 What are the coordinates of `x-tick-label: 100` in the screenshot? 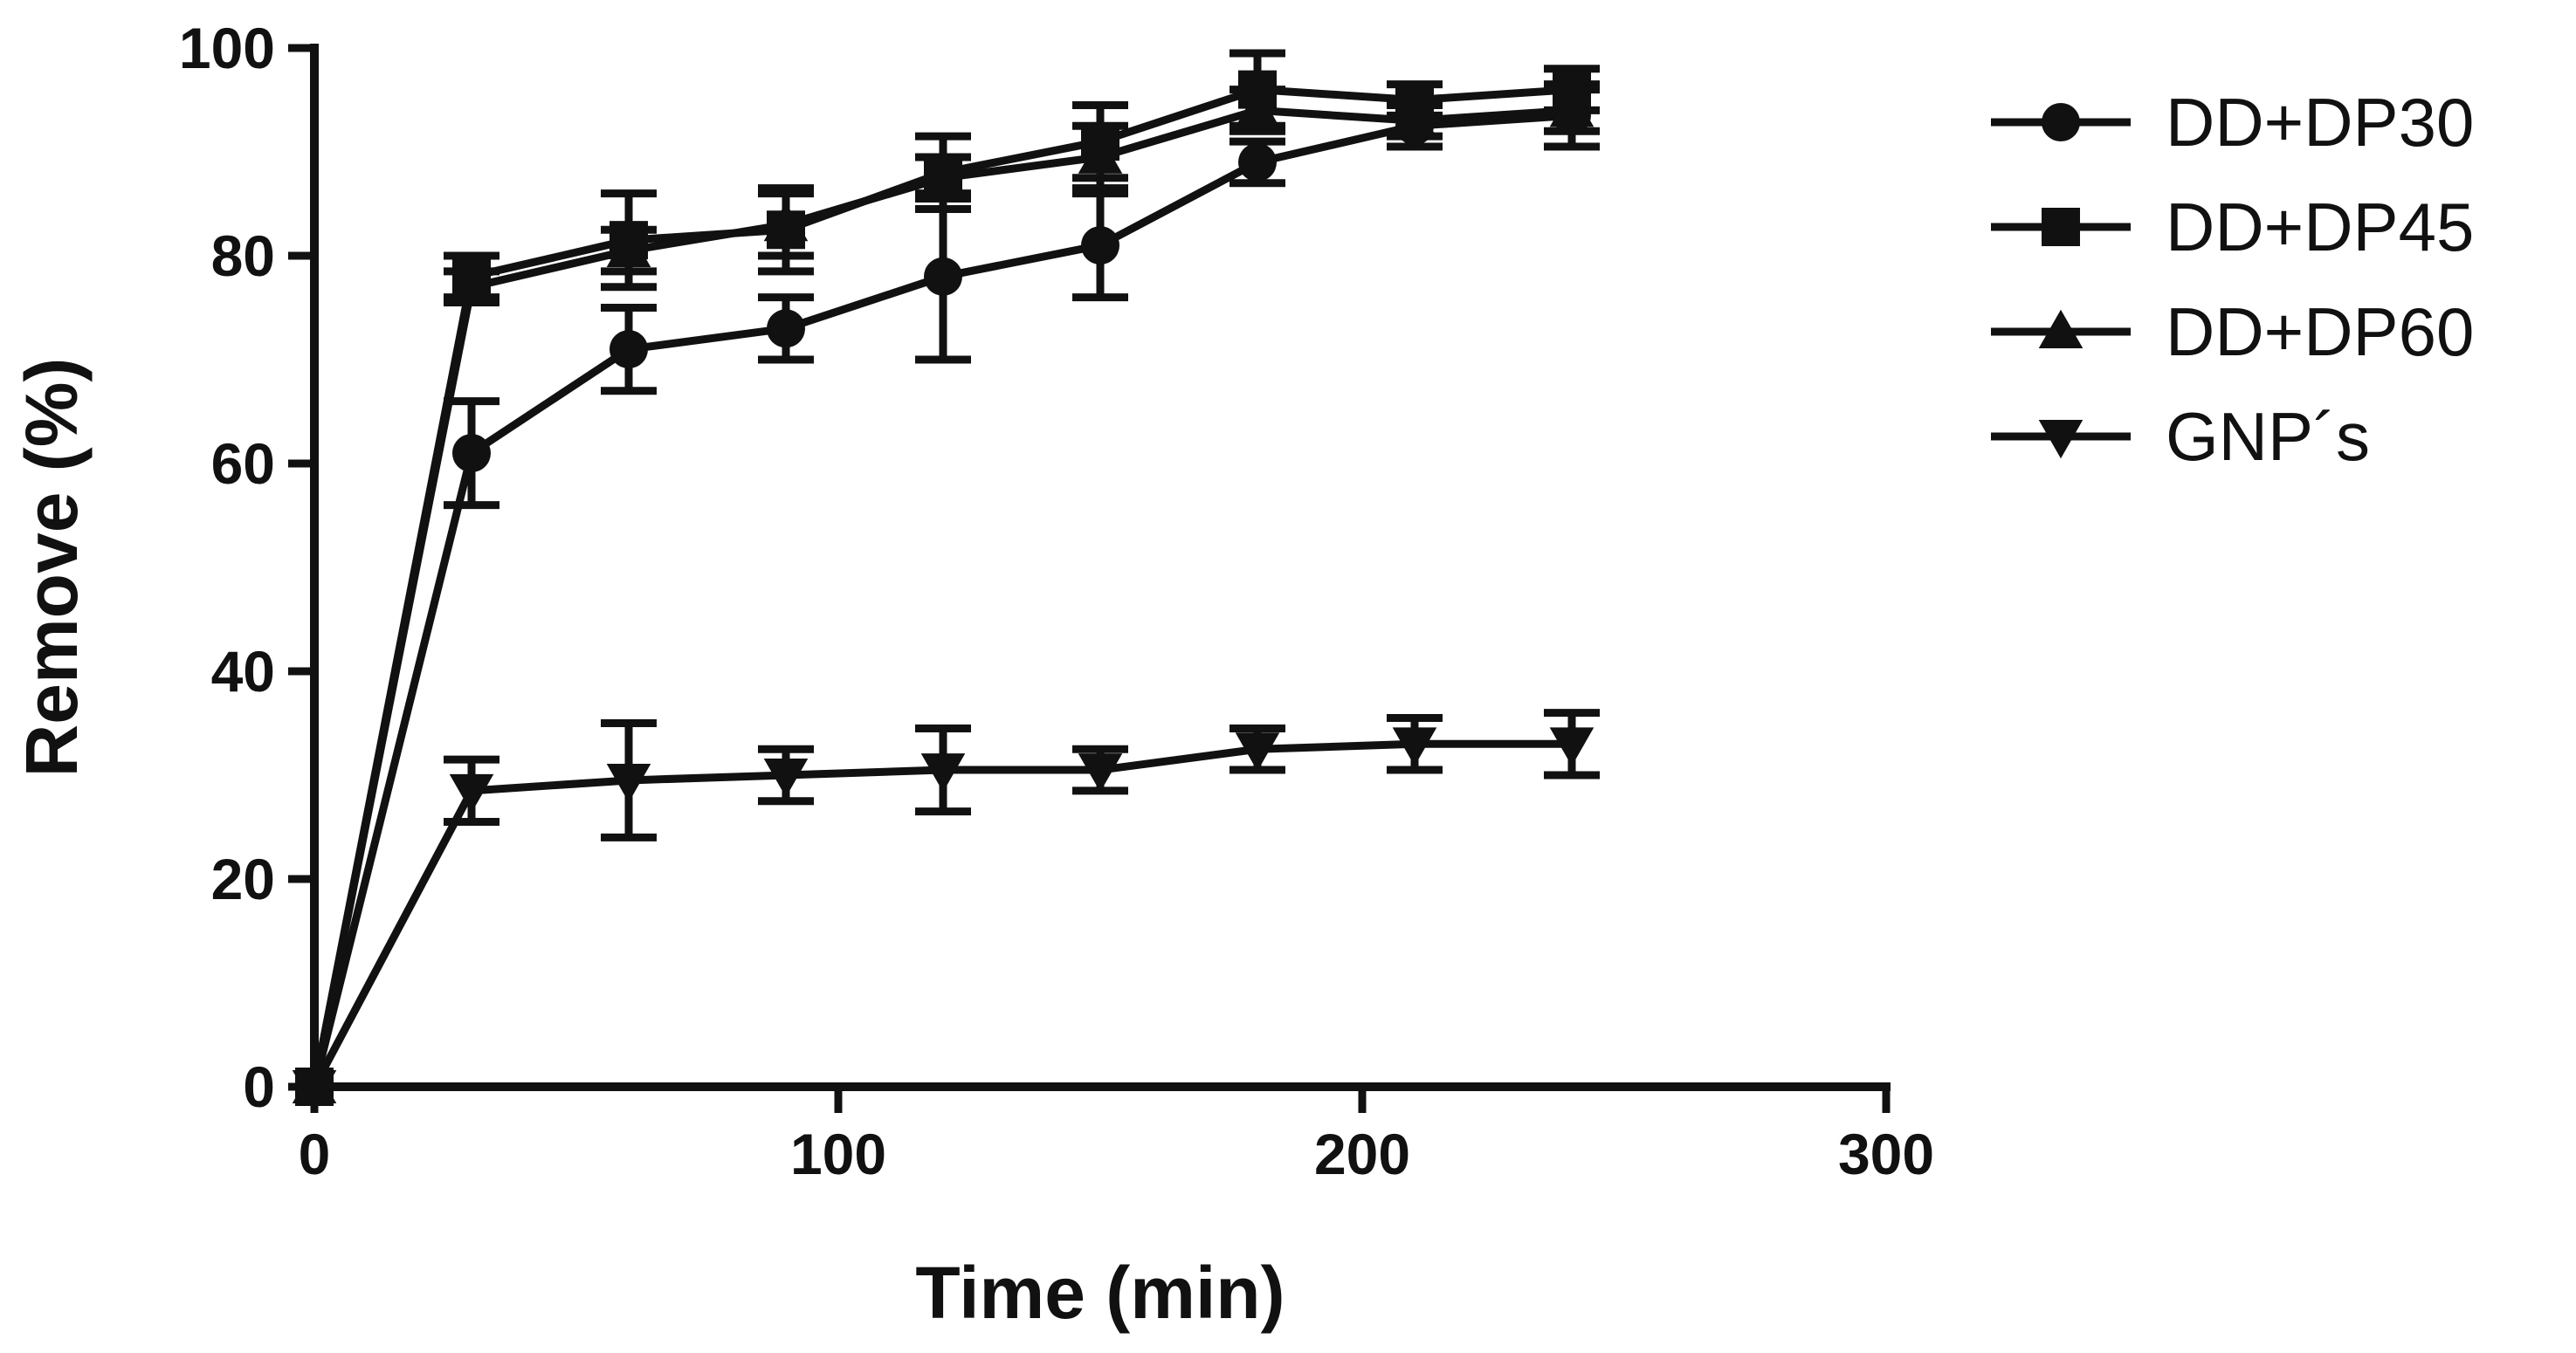 It's located at (838, 1154).